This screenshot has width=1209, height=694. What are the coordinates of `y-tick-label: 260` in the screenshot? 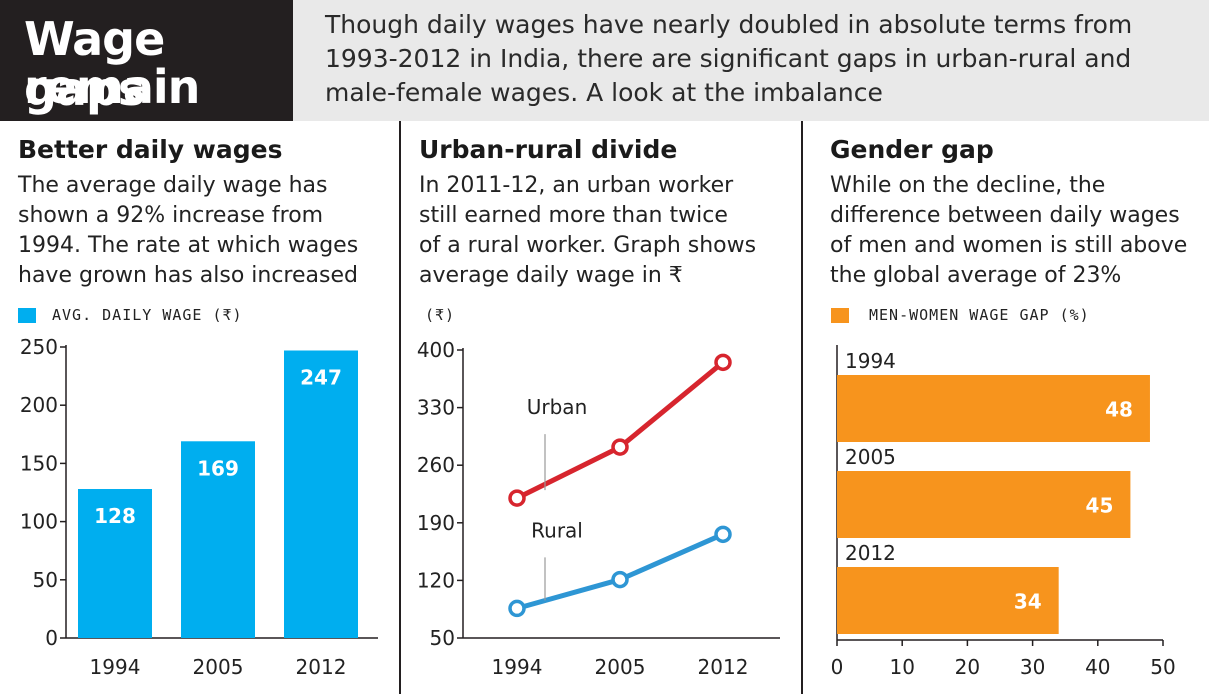 It's located at (436, 465).